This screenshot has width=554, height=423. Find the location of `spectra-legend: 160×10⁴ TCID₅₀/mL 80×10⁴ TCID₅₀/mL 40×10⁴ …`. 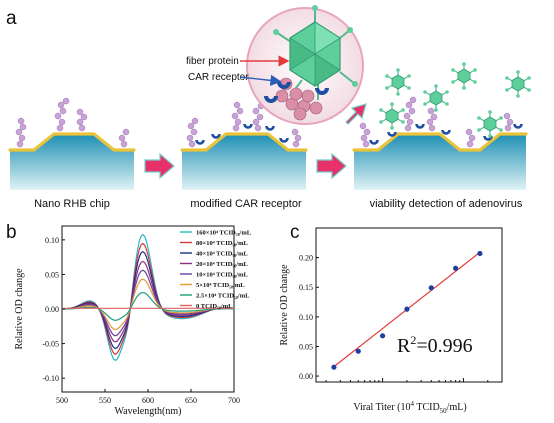

spectra-legend: 160×10⁴ TCID₅₀/mL 80×10⁴ TCID₅₀/mL 40×10⁴ … is located at coordinates (216, 270).